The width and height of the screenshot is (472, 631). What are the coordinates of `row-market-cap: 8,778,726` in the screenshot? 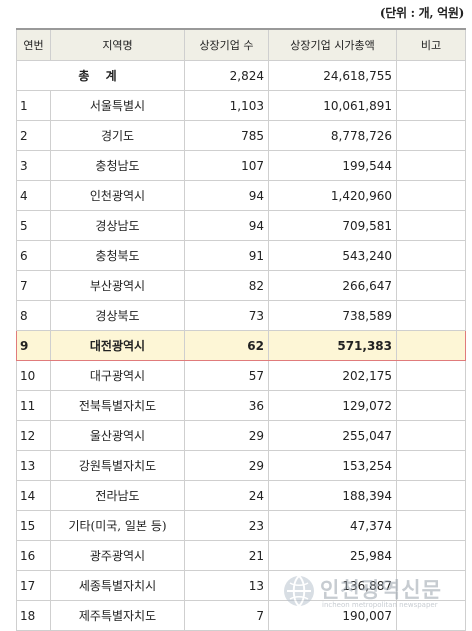 It's located at (332, 135).